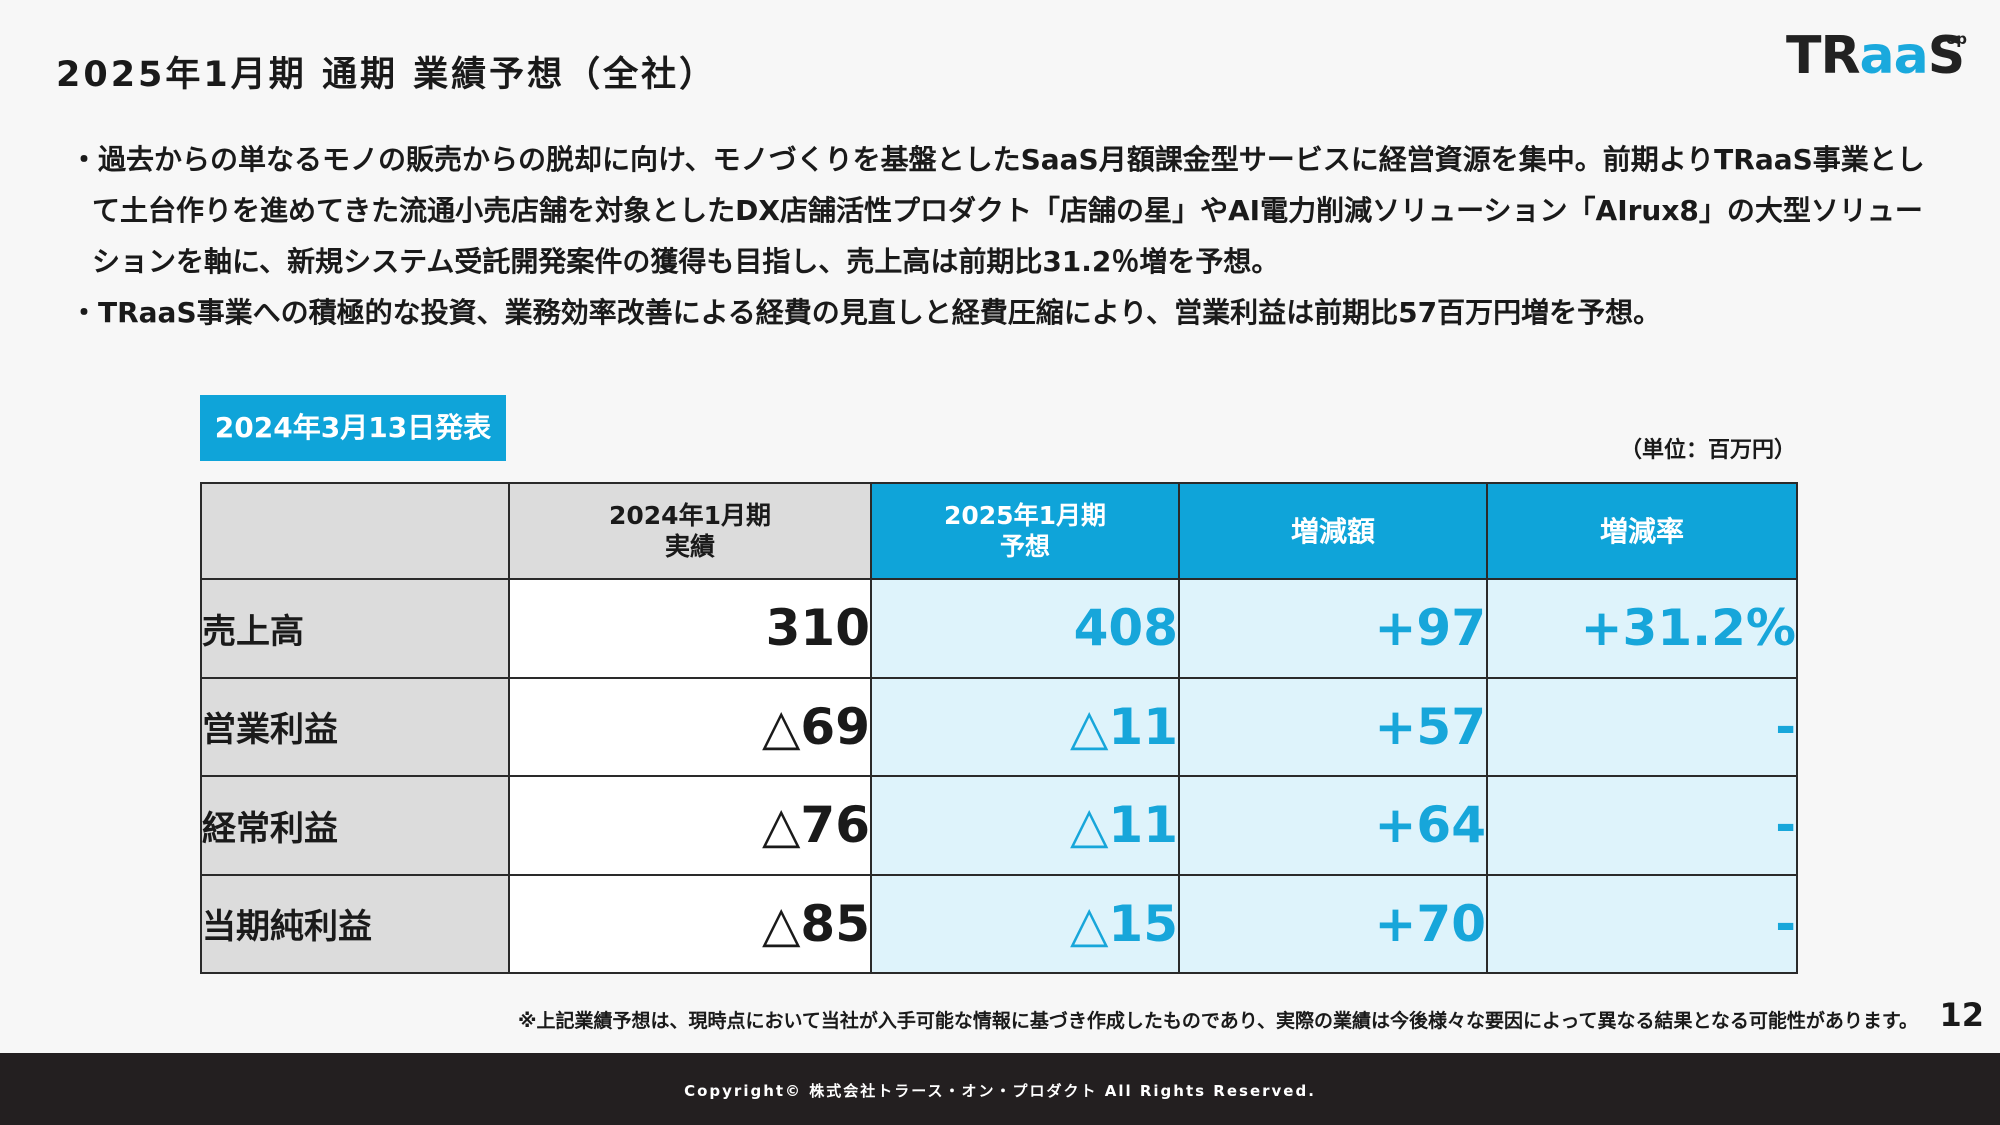  What do you see at coordinates (1642, 531) in the screenshot?
I see `header-change-rate: 増減率` at bounding box center [1642, 531].